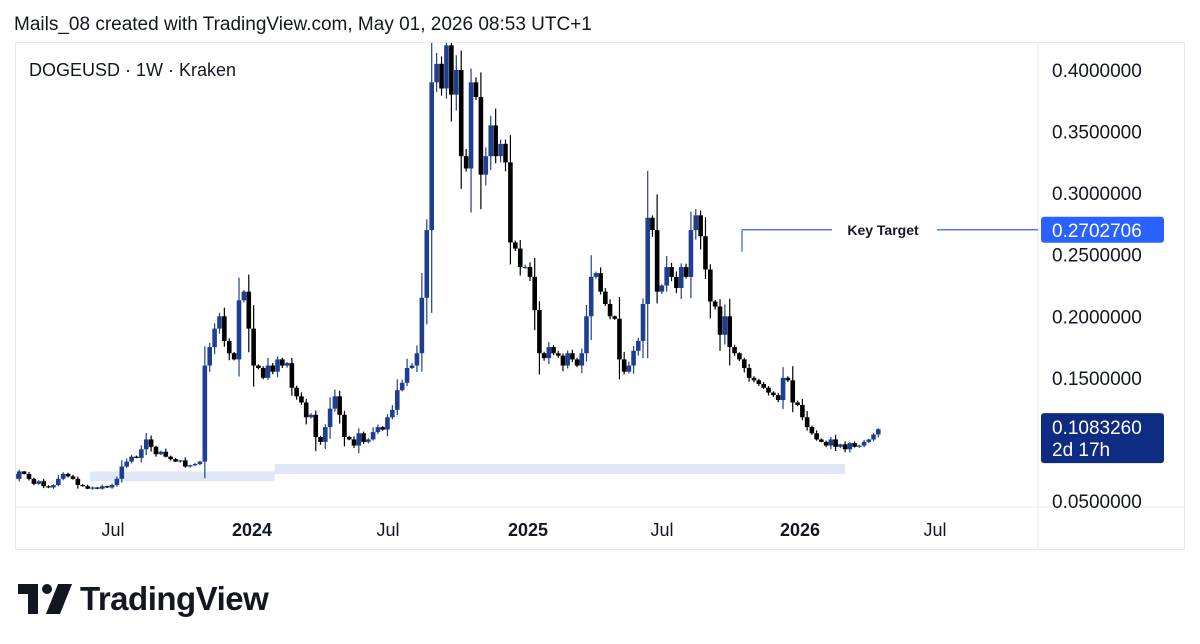 The width and height of the screenshot is (1200, 644). What do you see at coordinates (1097, 256) in the screenshot?
I see `y-tick-label: 0.2500000` at bounding box center [1097, 256].